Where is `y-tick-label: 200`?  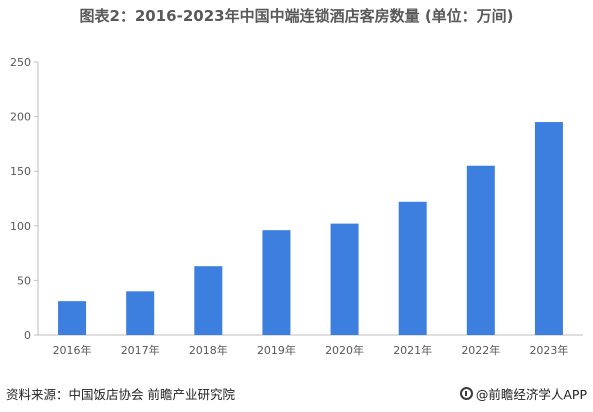 y-tick-label: 200 is located at coordinates (20, 117).